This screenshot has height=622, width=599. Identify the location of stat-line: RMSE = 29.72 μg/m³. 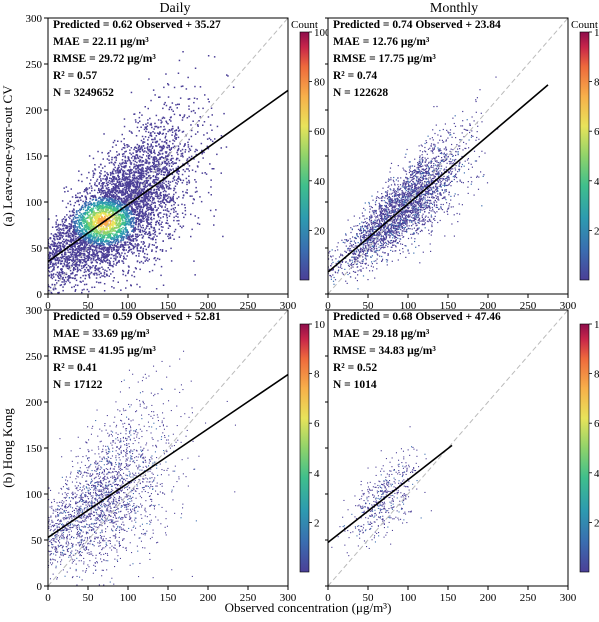
(104, 59).